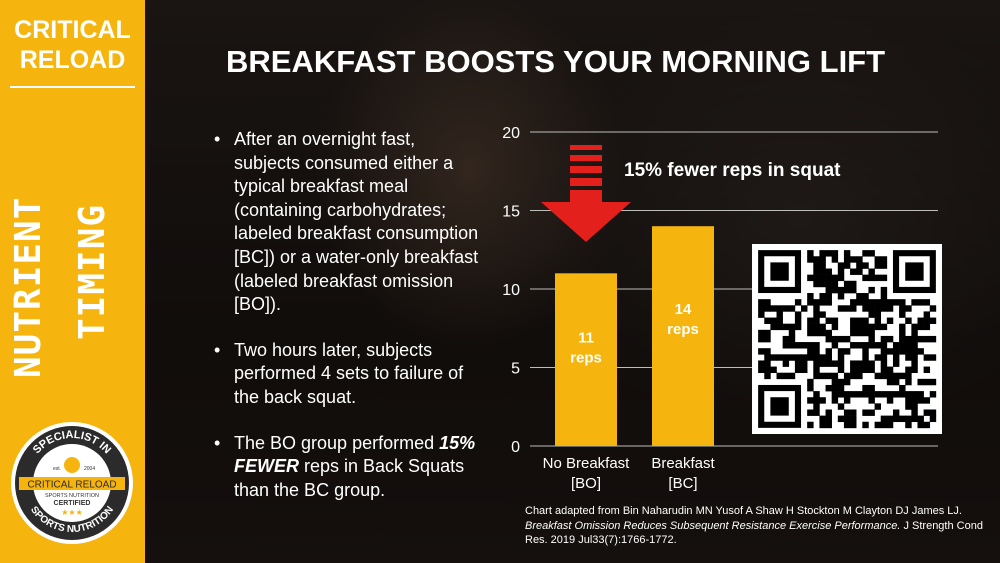 The height and width of the screenshot is (563, 1000). I want to click on badge-name: CRITICAL RELOAD, so click(71, 485).